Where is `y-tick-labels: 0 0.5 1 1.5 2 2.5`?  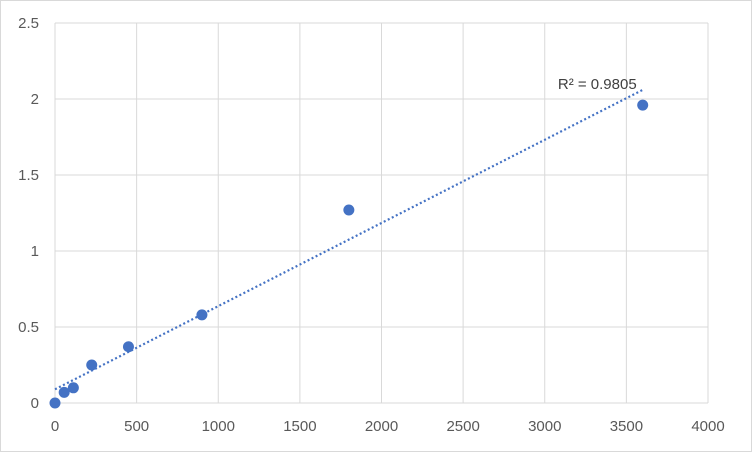
y-tick-labels: 0 0.5 1 1.5 2 2.5 is located at coordinates (28, 213).